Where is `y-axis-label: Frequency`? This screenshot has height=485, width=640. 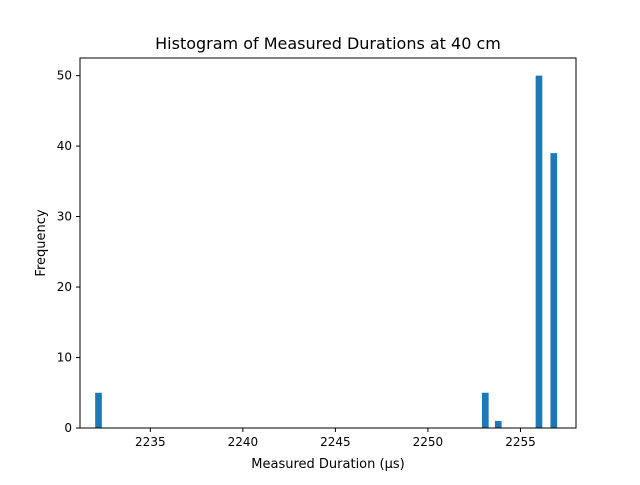 y-axis-label: Frequency is located at coordinates (41, 242).